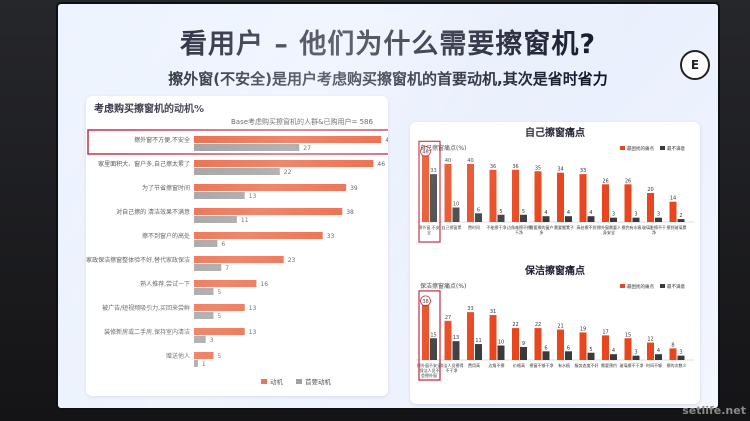 This screenshot has width=750, height=421. I want to click on category-label: 擦外窗不方便,不安全, so click(162, 140).